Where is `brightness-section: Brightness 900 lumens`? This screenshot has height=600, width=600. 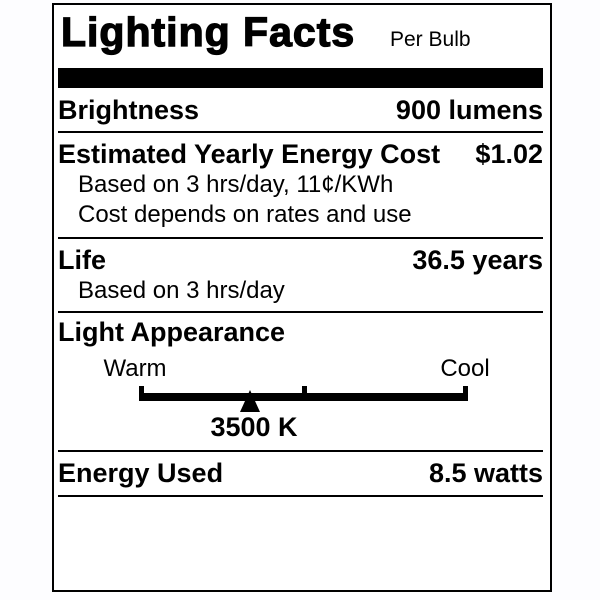
brightness-section: Brightness 900 lumens is located at coordinates (300, 110).